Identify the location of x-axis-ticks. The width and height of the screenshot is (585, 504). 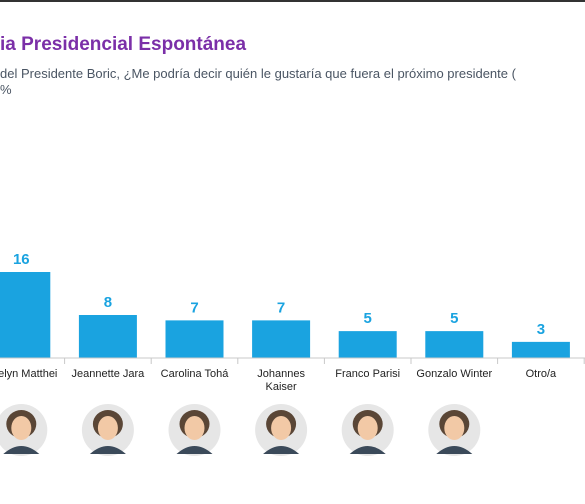
(324, 361).